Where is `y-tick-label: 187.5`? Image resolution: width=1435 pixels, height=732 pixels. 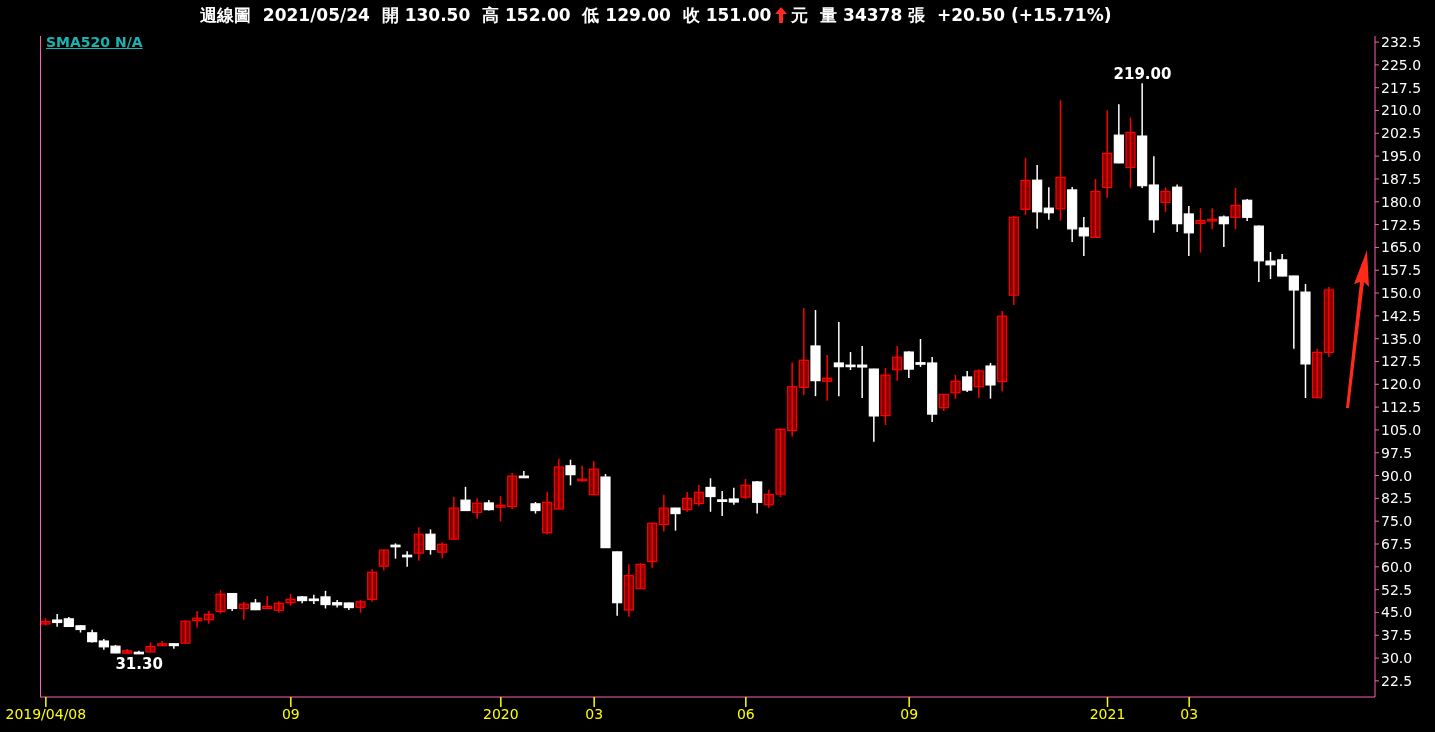 y-tick-label: 187.5 is located at coordinates (1401, 178).